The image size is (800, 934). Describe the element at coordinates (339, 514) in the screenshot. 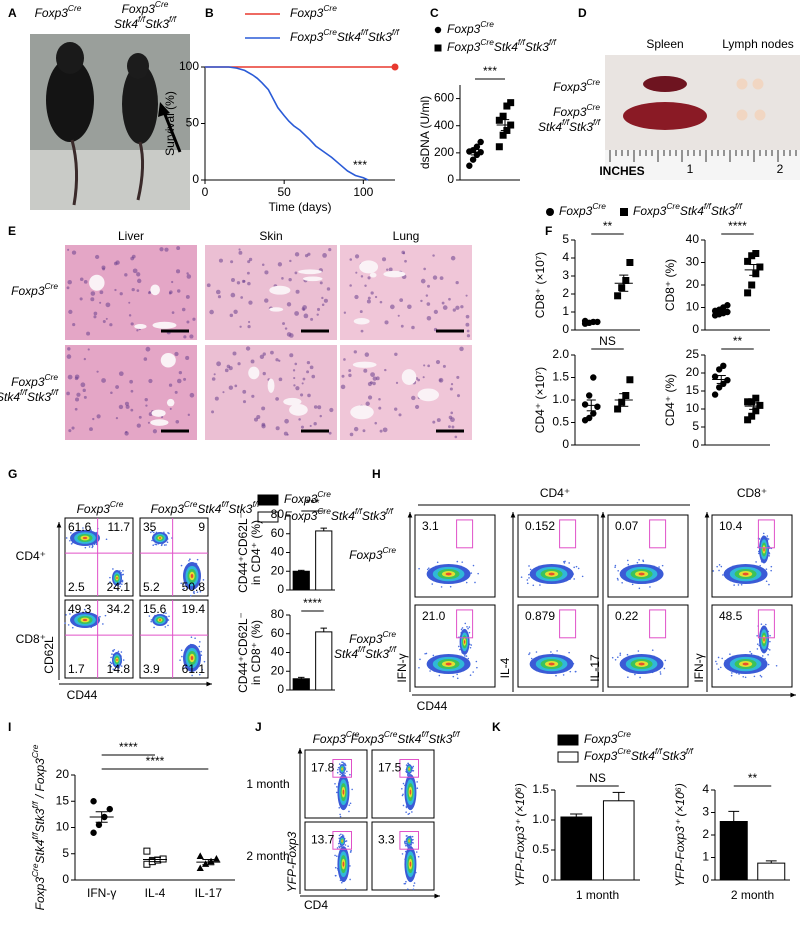

I see `legend-label: Foxp3CreStk4f/fStk3f/f` at that location.